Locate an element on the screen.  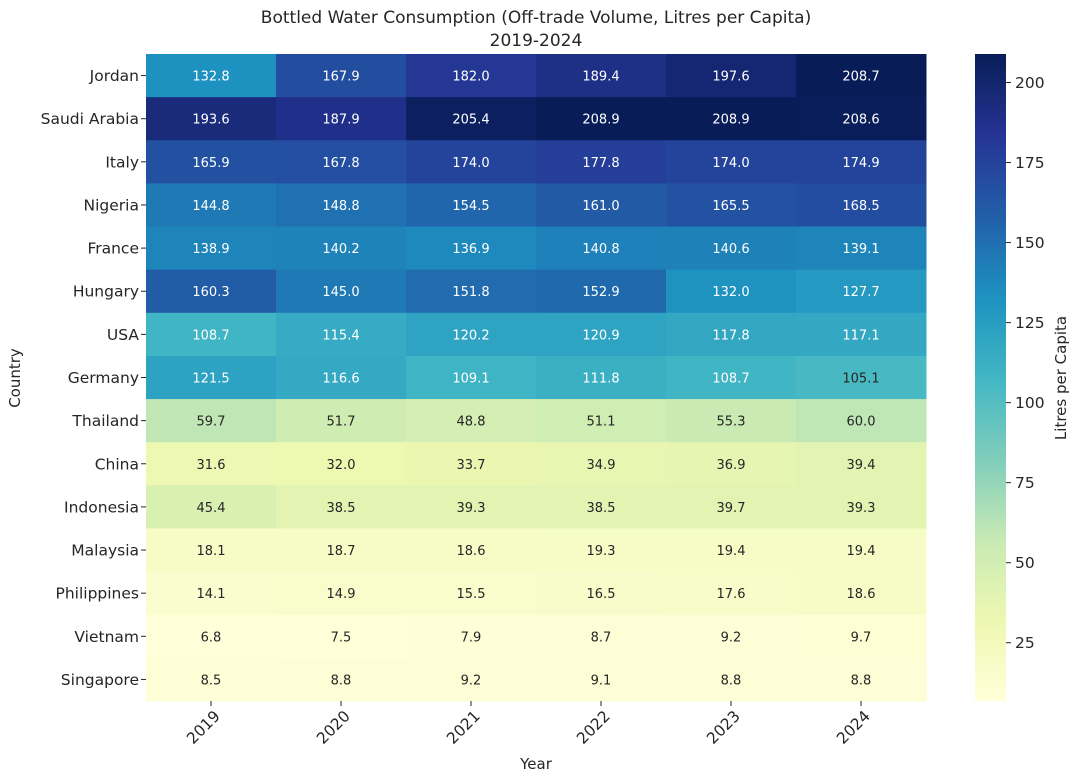
cell-value-label: 38.5 is located at coordinates (341, 508).